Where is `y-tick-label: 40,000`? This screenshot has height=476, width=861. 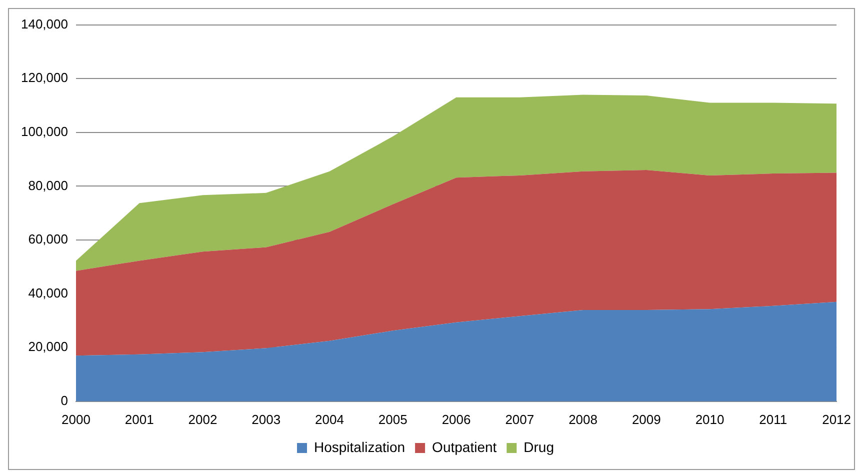
y-tick-label: 40,000 is located at coordinates (48, 292).